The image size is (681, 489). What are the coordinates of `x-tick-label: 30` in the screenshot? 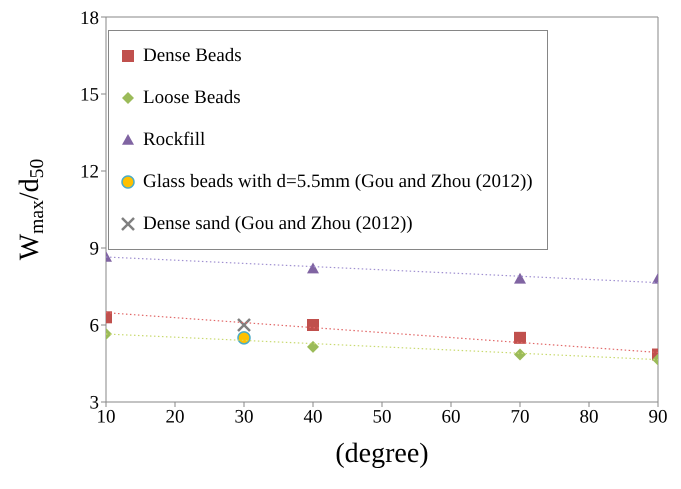 It's located at (244, 417).